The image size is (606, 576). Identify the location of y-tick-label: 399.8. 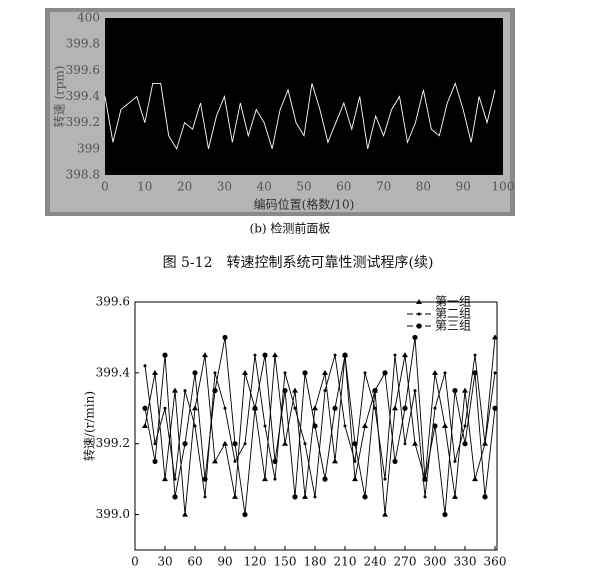
(83, 44).